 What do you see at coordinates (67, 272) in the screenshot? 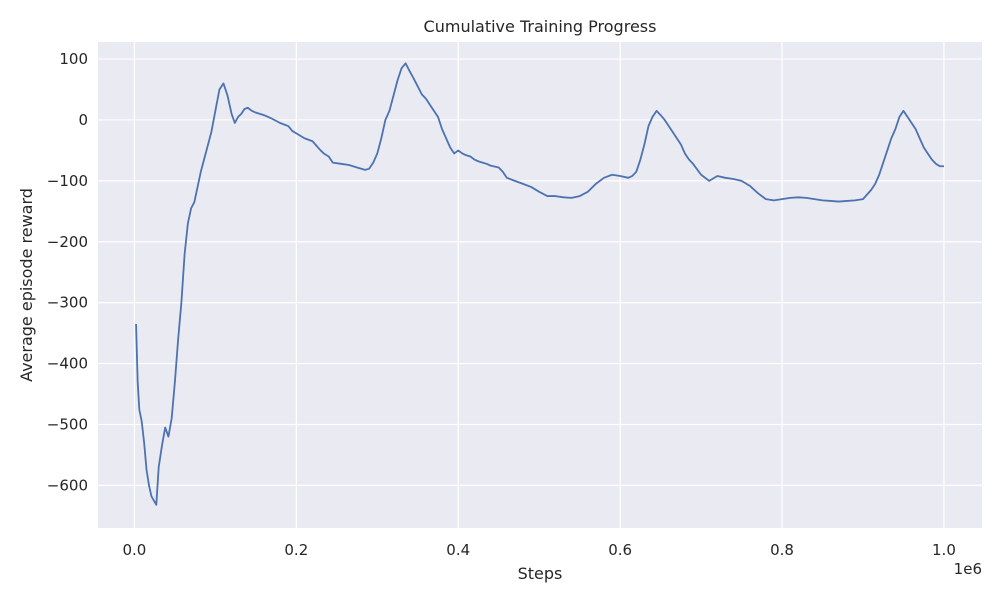
I see `y-tick-labels: −600 −500 −400 −300 −200 −100 0 100` at bounding box center [67, 272].